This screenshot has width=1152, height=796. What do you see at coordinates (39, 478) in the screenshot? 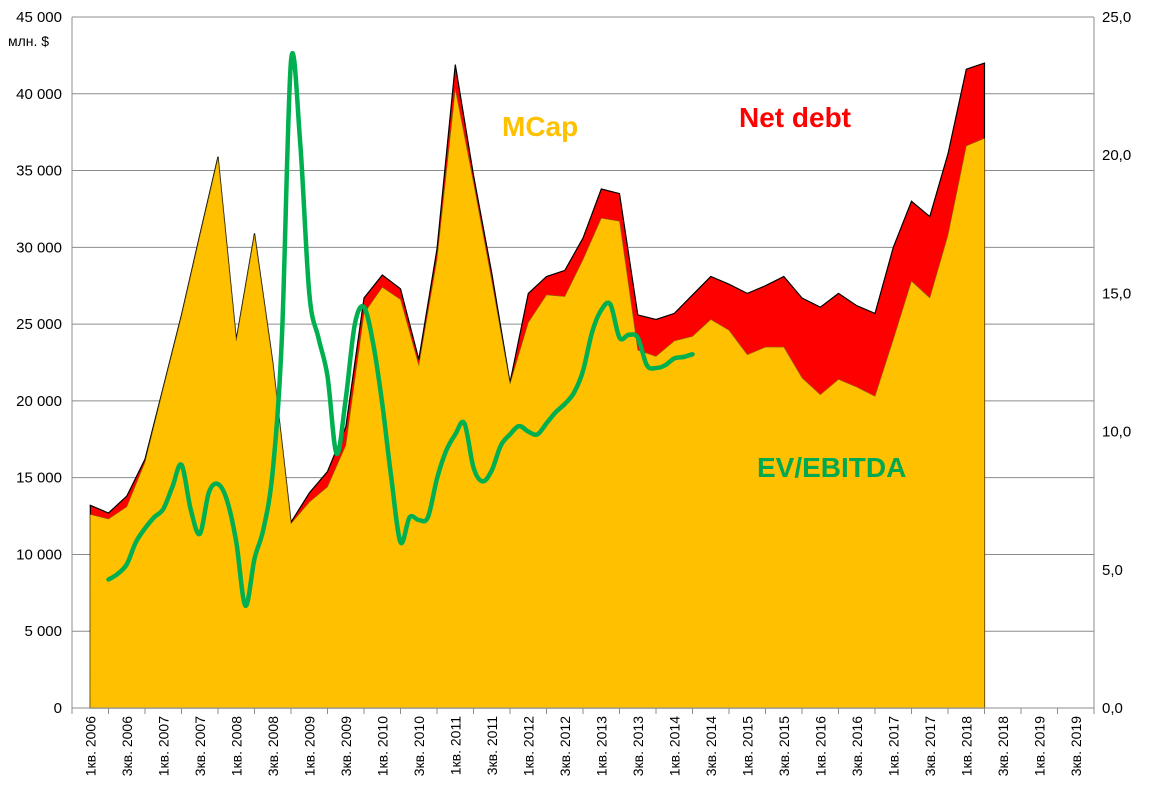
I see `y-tick-label: 15 000` at bounding box center [39, 478].